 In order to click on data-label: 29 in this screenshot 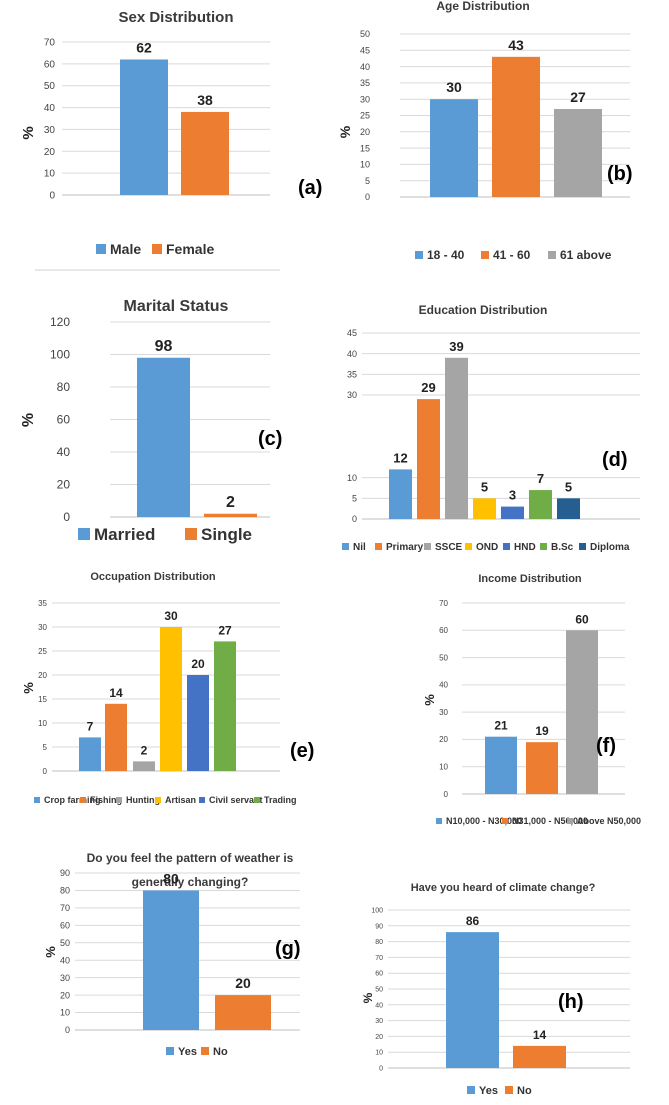, I will do `click(428, 387)`.